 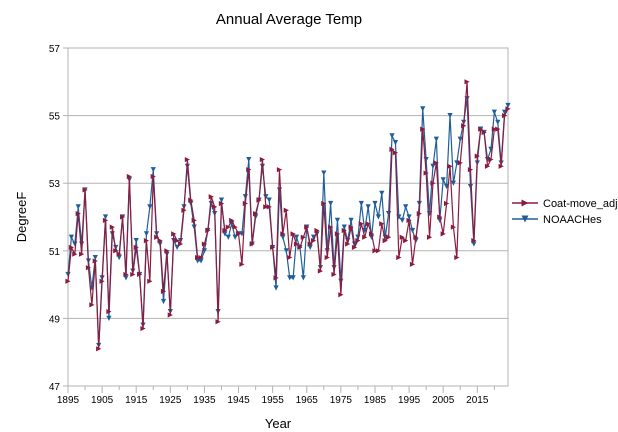 What do you see at coordinates (238, 234) in the screenshot?
I see `point-coat-move-adj-1945` at bounding box center [238, 234].